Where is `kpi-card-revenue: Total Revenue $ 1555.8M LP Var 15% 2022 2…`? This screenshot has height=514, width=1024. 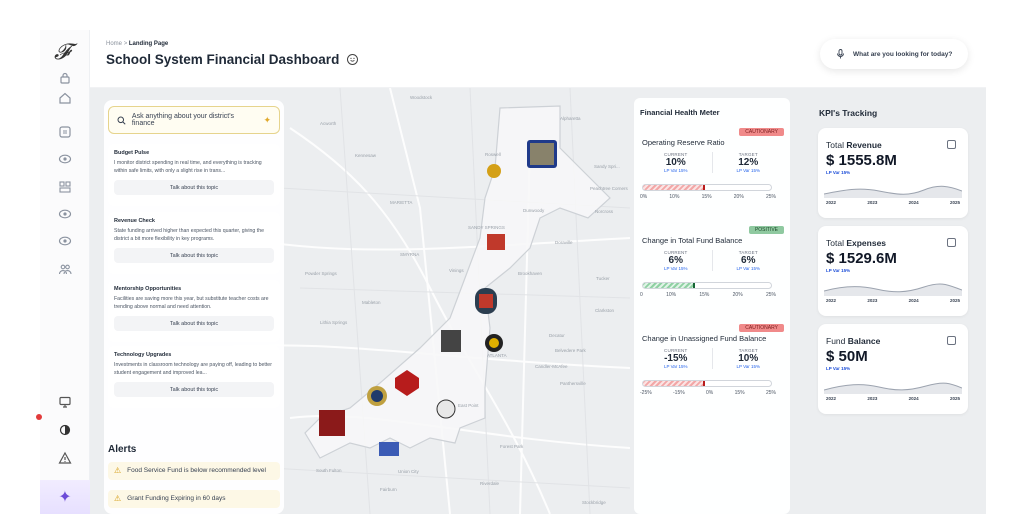
kpi-card-revenue: Total Revenue $ 1555.8M LP Var 15% 2022 2… is located at coordinates (893, 173).